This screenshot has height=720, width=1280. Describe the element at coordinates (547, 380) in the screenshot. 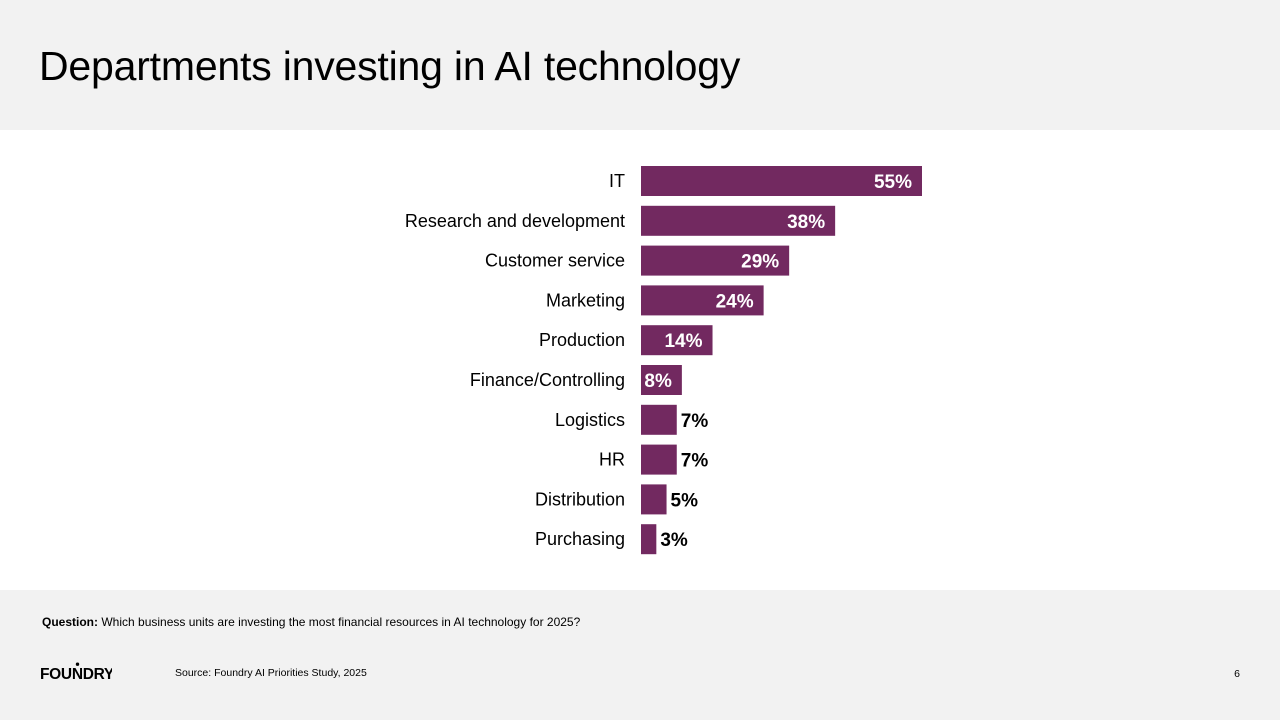

I see `category-label-finance-controlling: Finance/Controlling` at that location.